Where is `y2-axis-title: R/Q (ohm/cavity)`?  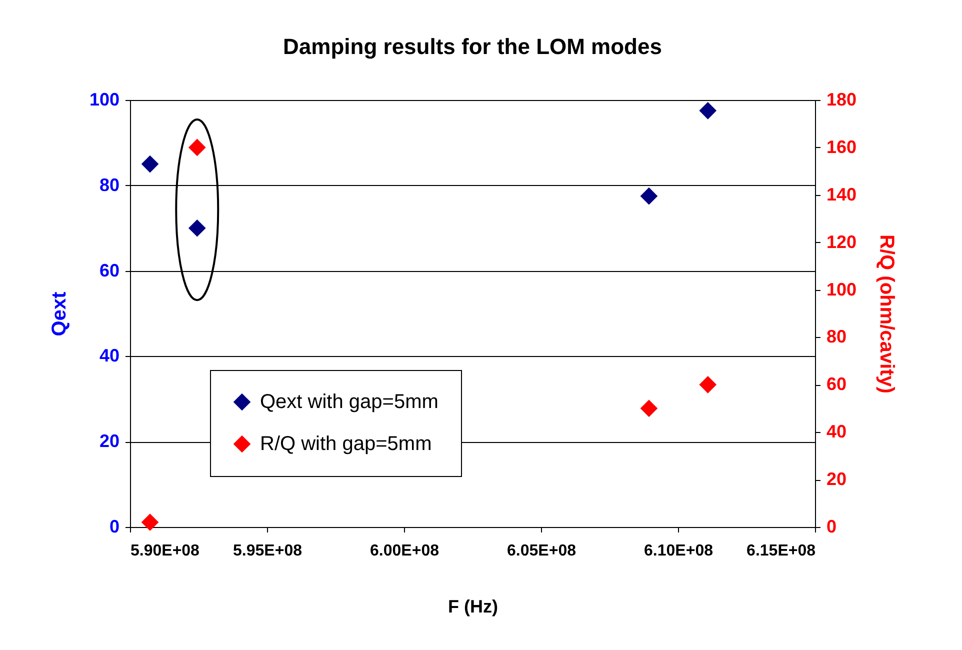 y2-axis-title: R/Q (ohm/cavity) is located at coordinates (887, 314).